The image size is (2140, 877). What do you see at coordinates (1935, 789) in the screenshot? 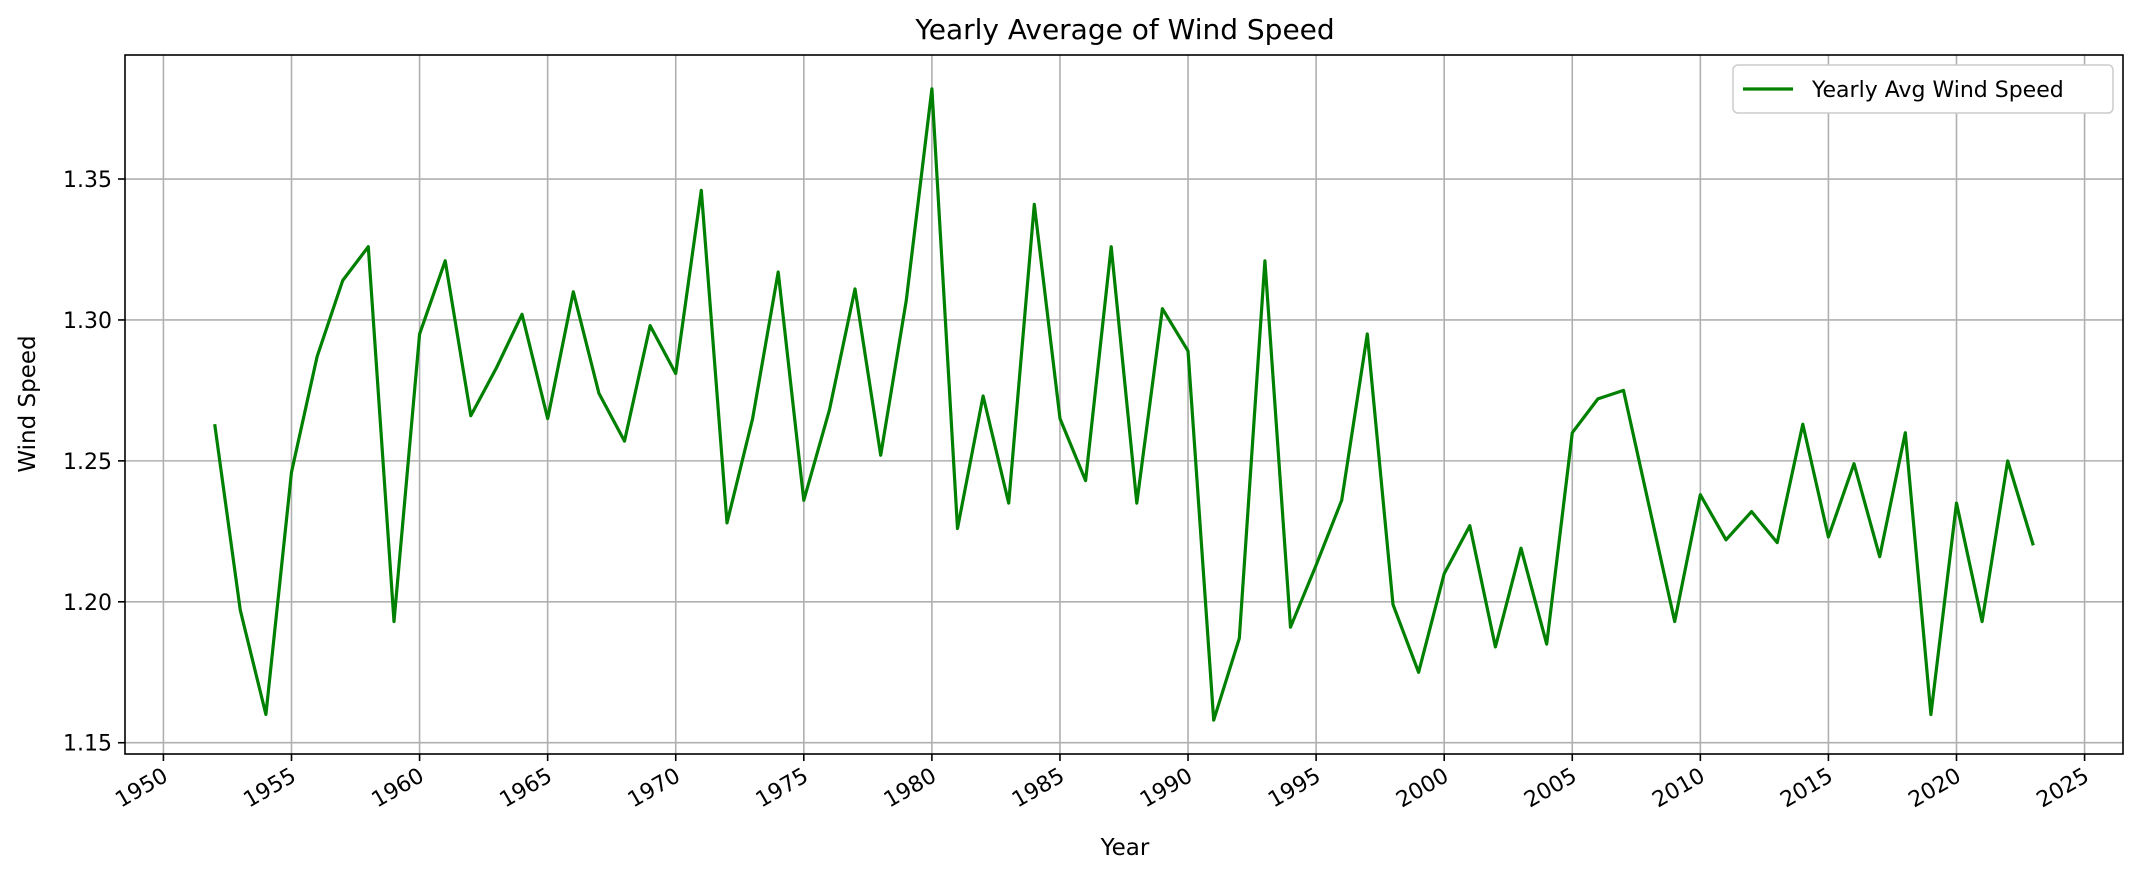
I see `x-tick-label: 2020` at bounding box center [1935, 789].